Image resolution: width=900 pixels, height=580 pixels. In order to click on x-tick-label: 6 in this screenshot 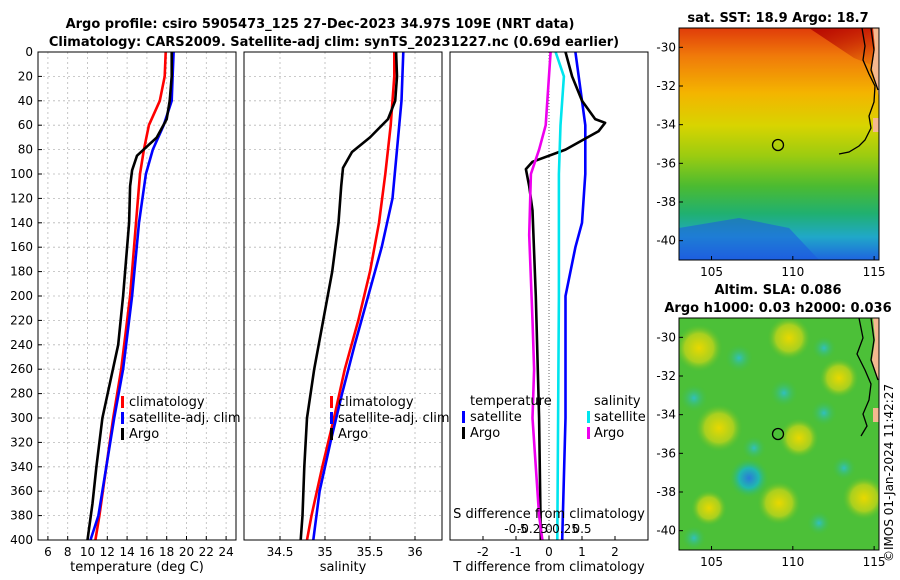, I will do `click(48, 552)`.